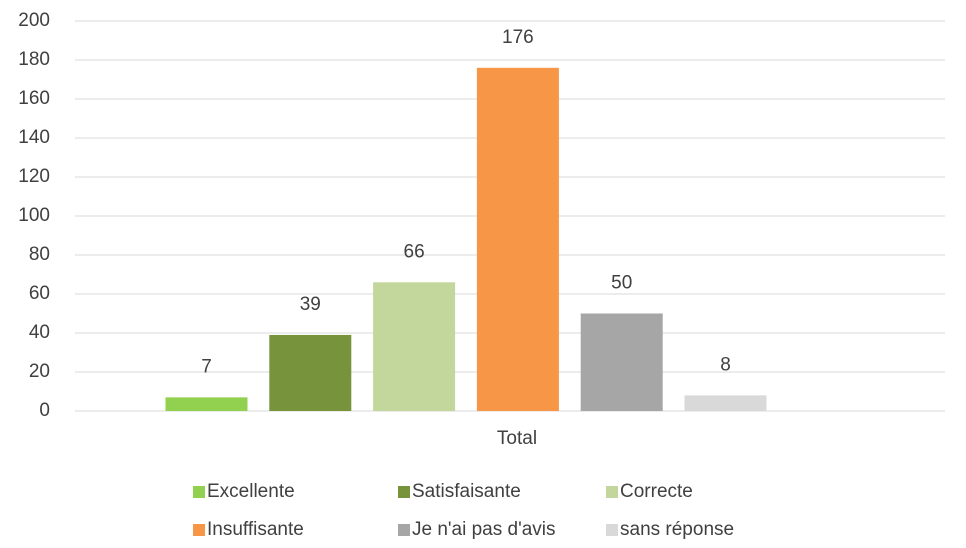  What do you see at coordinates (39, 254) in the screenshot?
I see `y-tick-label: 80` at bounding box center [39, 254].